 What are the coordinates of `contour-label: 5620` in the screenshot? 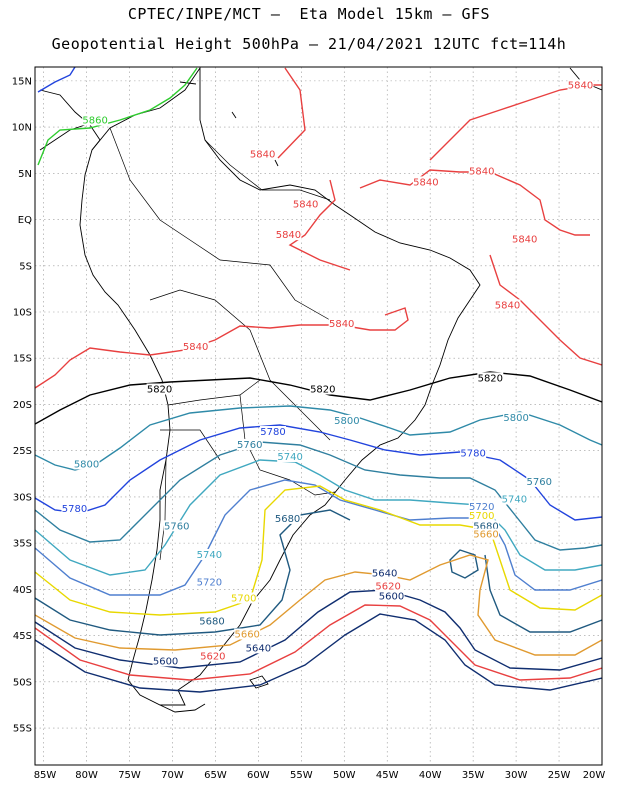 It's located at (212, 657).